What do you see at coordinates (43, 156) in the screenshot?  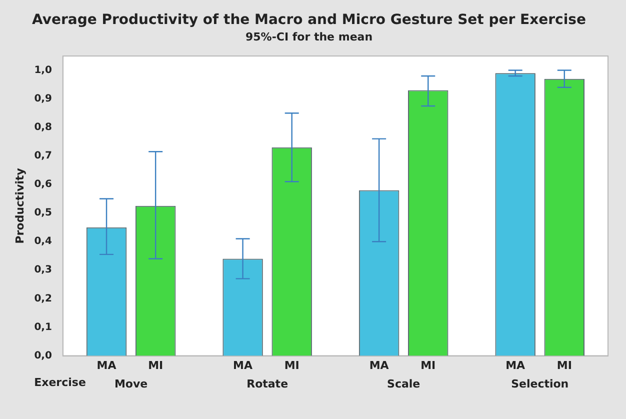 I see `y-tick-label: 0,7` at bounding box center [43, 156].